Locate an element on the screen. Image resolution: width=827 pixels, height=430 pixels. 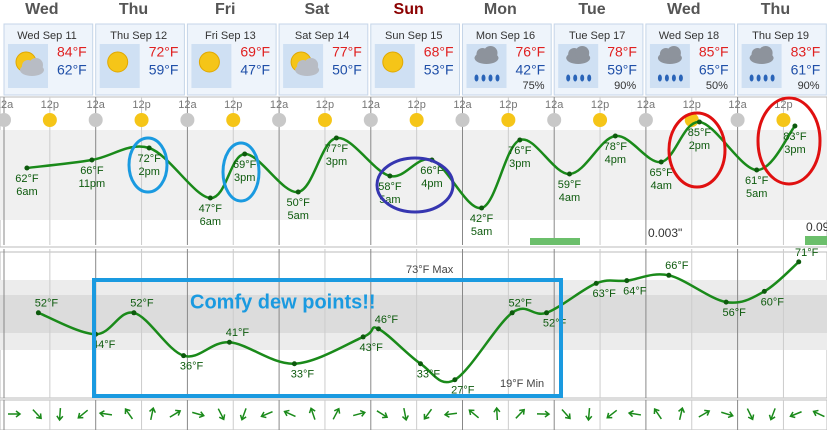
cell-precip: 90% is located at coordinates (625, 86).